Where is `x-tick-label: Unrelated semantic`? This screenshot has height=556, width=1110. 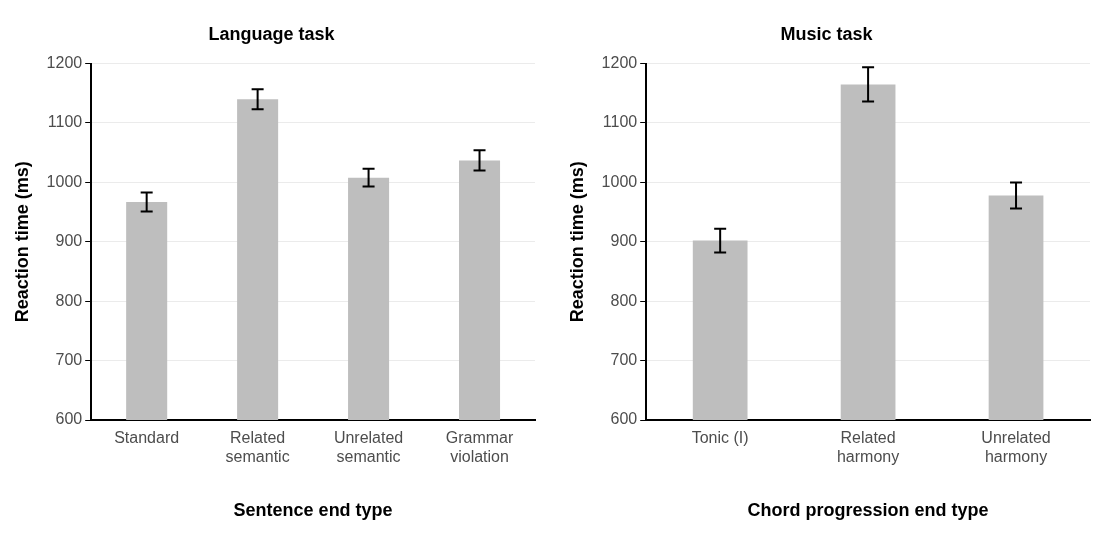
x-tick-label: Unrelated semantic is located at coordinates (368, 447).